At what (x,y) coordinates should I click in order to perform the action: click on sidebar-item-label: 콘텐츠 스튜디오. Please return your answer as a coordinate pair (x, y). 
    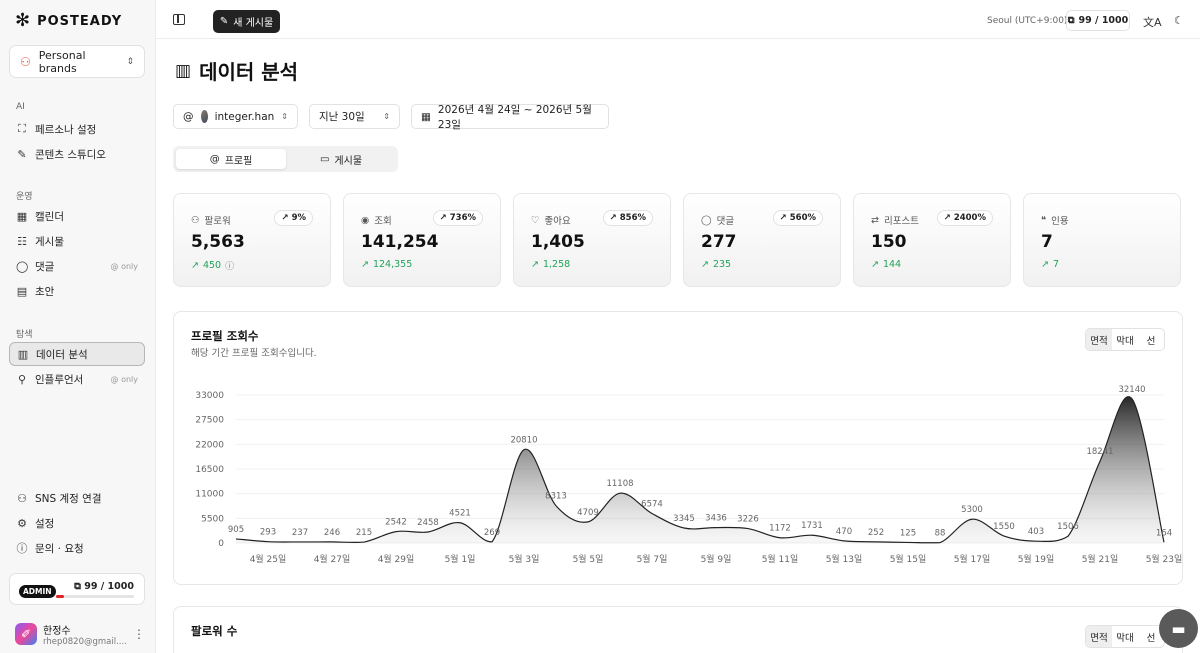
    Looking at the image, I should click on (70, 154).